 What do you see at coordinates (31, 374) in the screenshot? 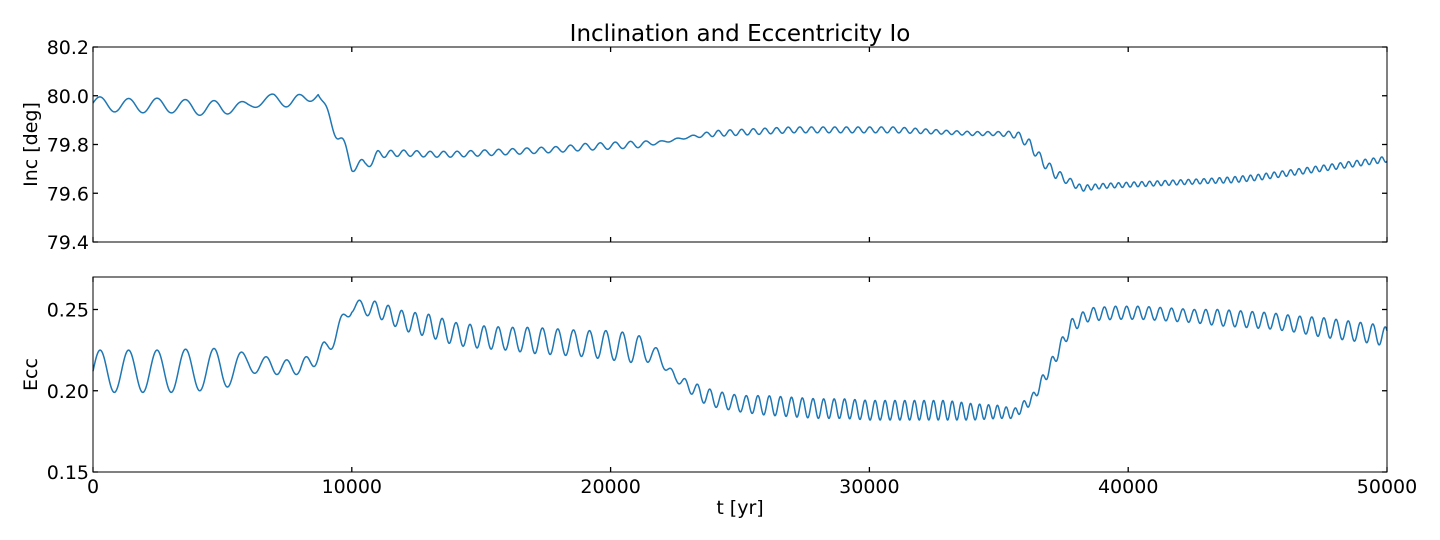
I see `eccentricity-y-axis-label: Ecc` at bounding box center [31, 374].